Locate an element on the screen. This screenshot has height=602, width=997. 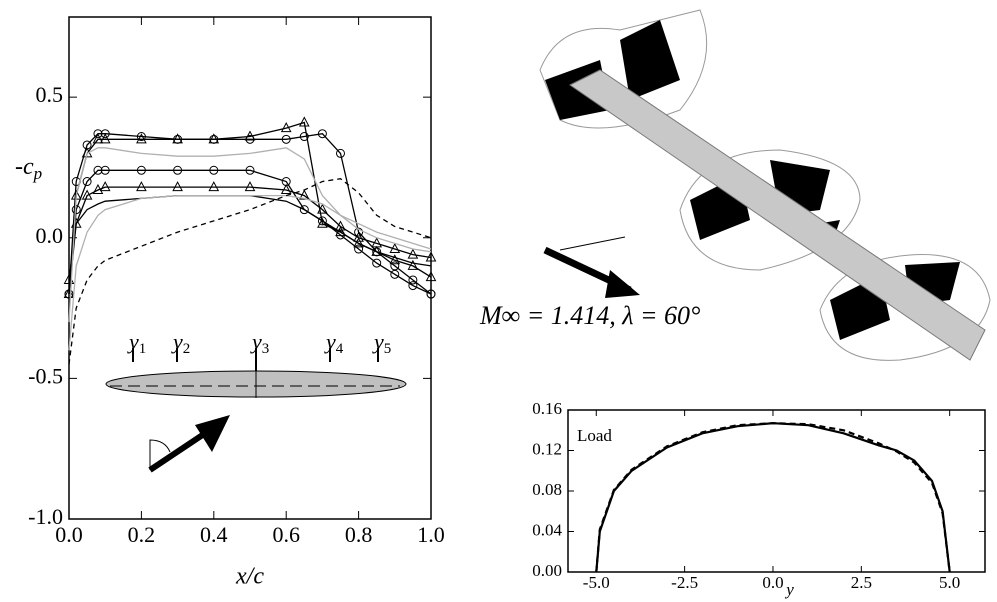
station-index: 2 is located at coordinates (187, 349).